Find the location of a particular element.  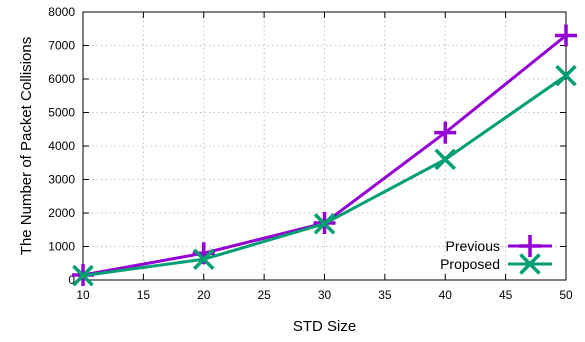

x-axis-title: STD Size is located at coordinates (324, 326).